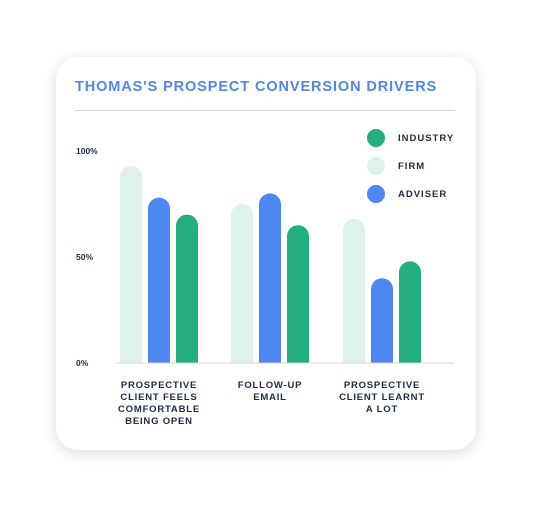  I want to click on x-tick-label-line: FOLLOW-UP, so click(270, 385).